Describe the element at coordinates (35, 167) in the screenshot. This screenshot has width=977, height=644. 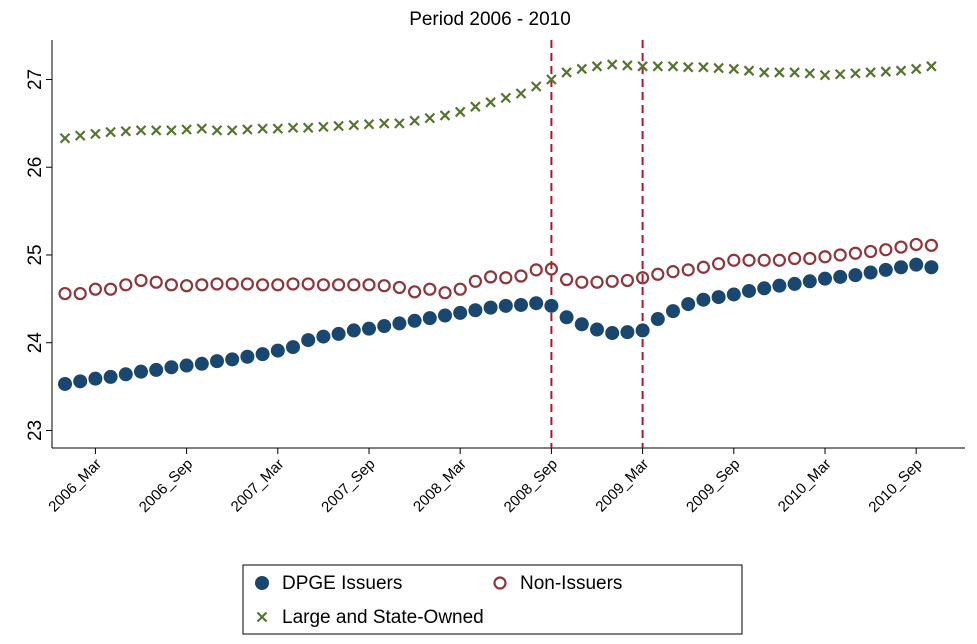
I see `y-tick-label: 26` at that location.